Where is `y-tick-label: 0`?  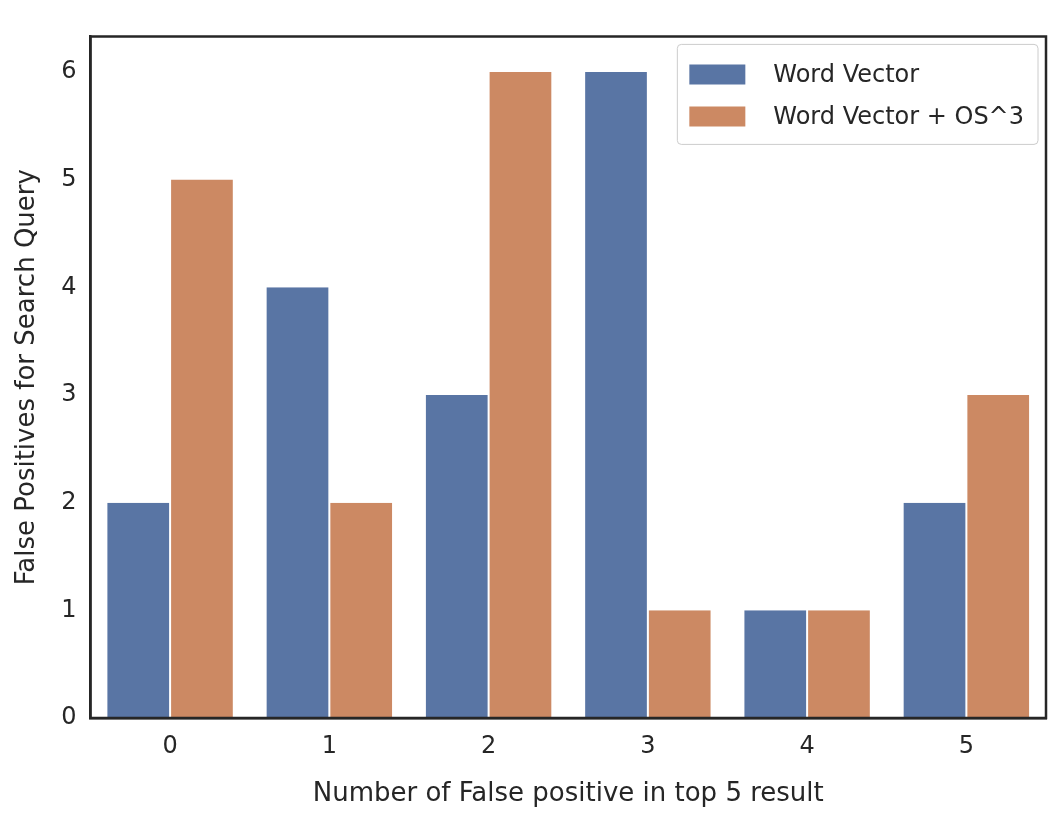 y-tick-label: 0 is located at coordinates (69, 716).